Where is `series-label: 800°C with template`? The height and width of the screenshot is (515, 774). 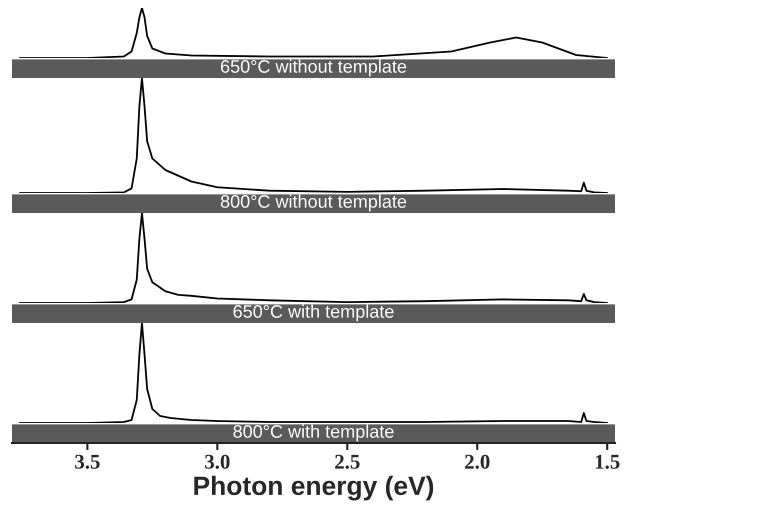 series-label: 800°C with template is located at coordinates (313, 433).